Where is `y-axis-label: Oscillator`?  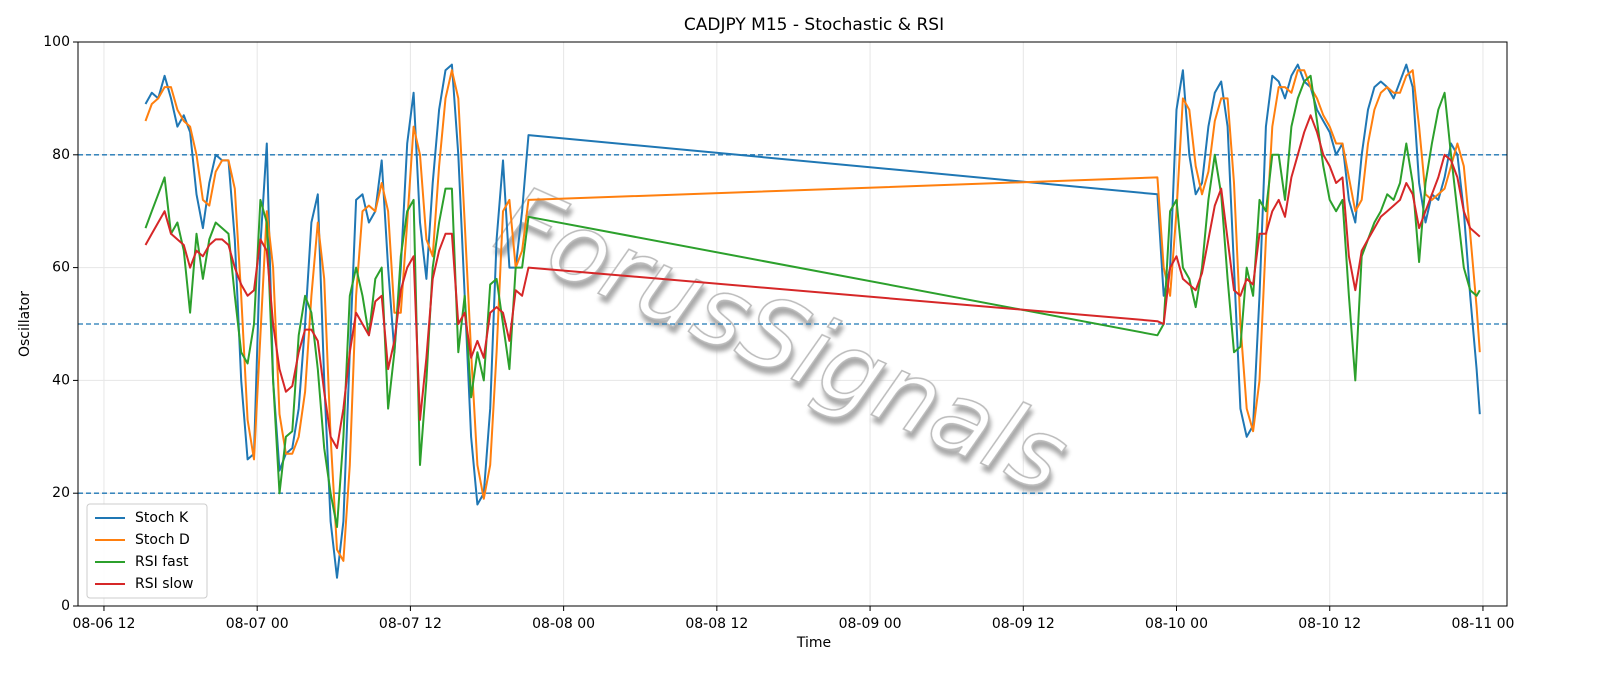 y-axis-label: Oscillator is located at coordinates (25, 324).